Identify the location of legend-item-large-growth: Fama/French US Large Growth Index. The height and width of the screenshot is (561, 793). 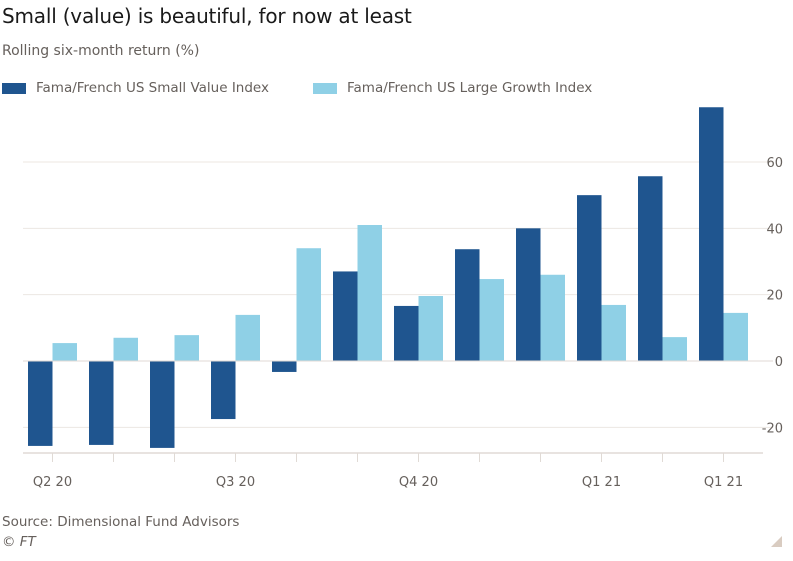
(452, 88).